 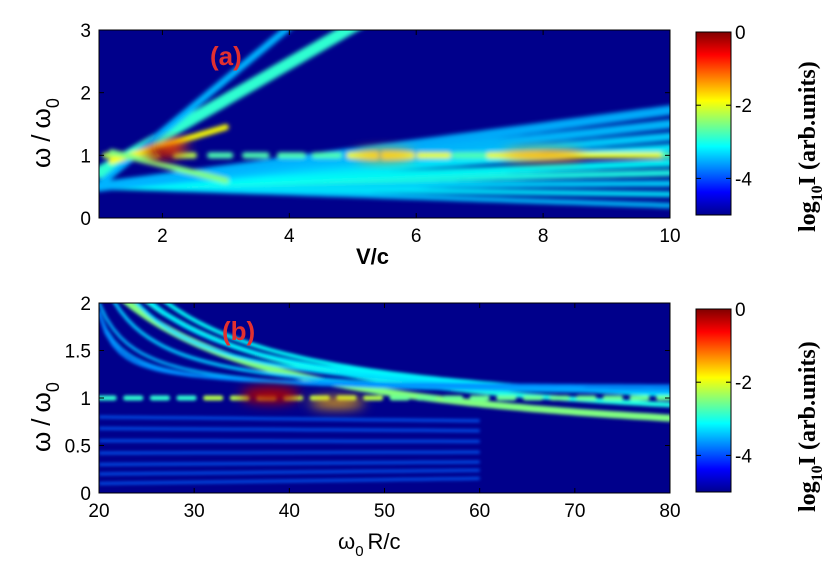 I want to click on panel-b-ylabel: ω/ω0, so click(x=44, y=417).